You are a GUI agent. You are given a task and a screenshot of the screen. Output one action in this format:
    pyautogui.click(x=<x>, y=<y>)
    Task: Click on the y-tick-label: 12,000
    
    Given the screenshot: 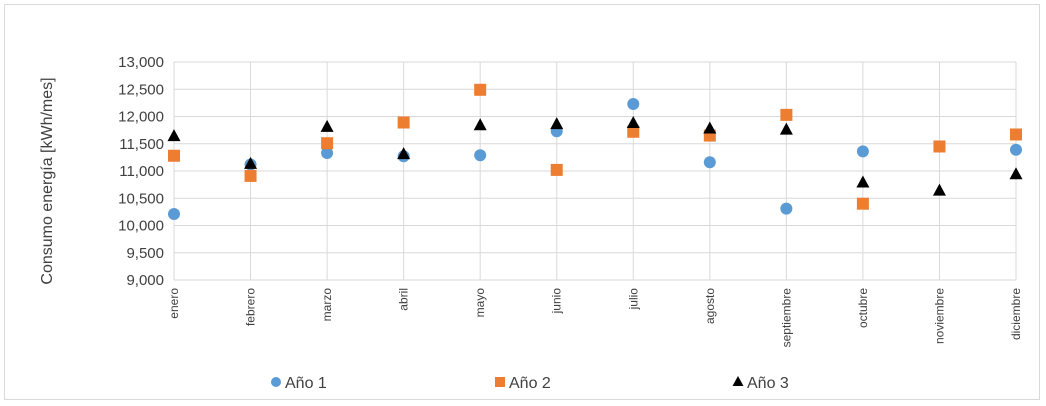 What is the action you would take?
    pyautogui.click(x=141, y=117)
    